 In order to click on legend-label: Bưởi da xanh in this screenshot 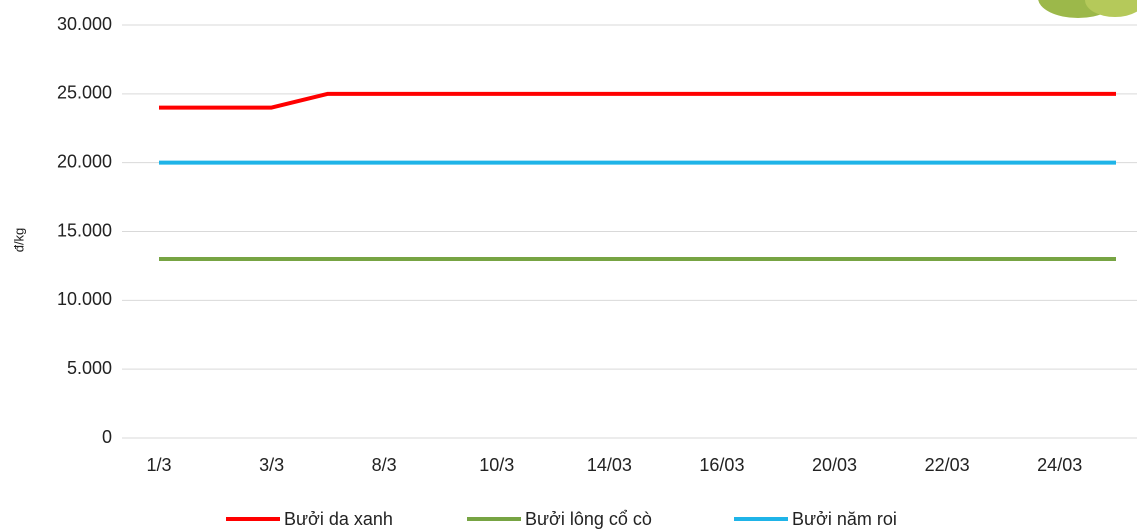, I will do `click(338, 519)`.